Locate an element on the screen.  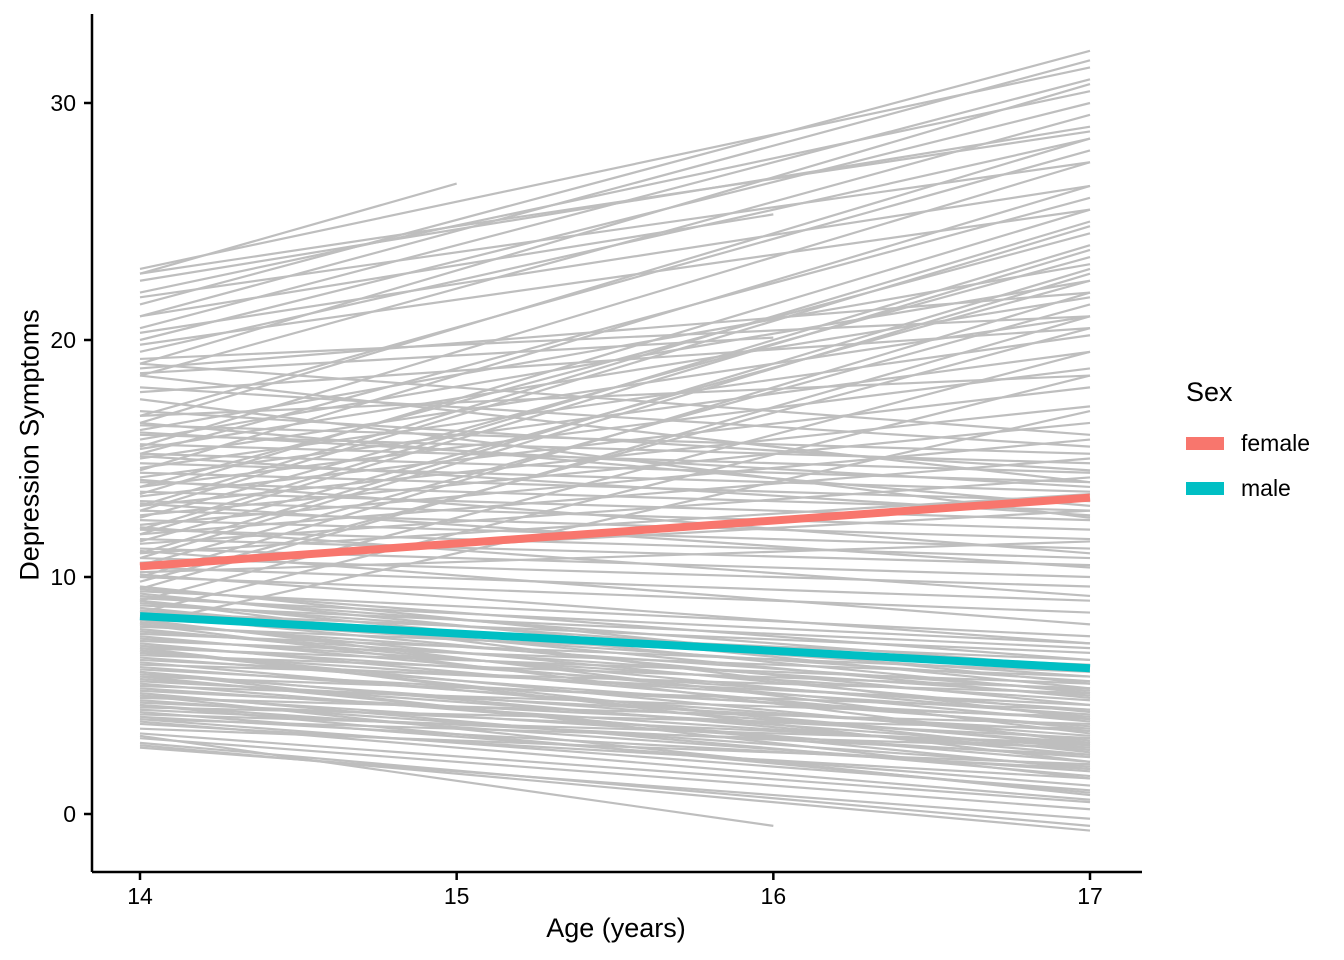
legend-item-male: male is located at coordinates (1248, 488).